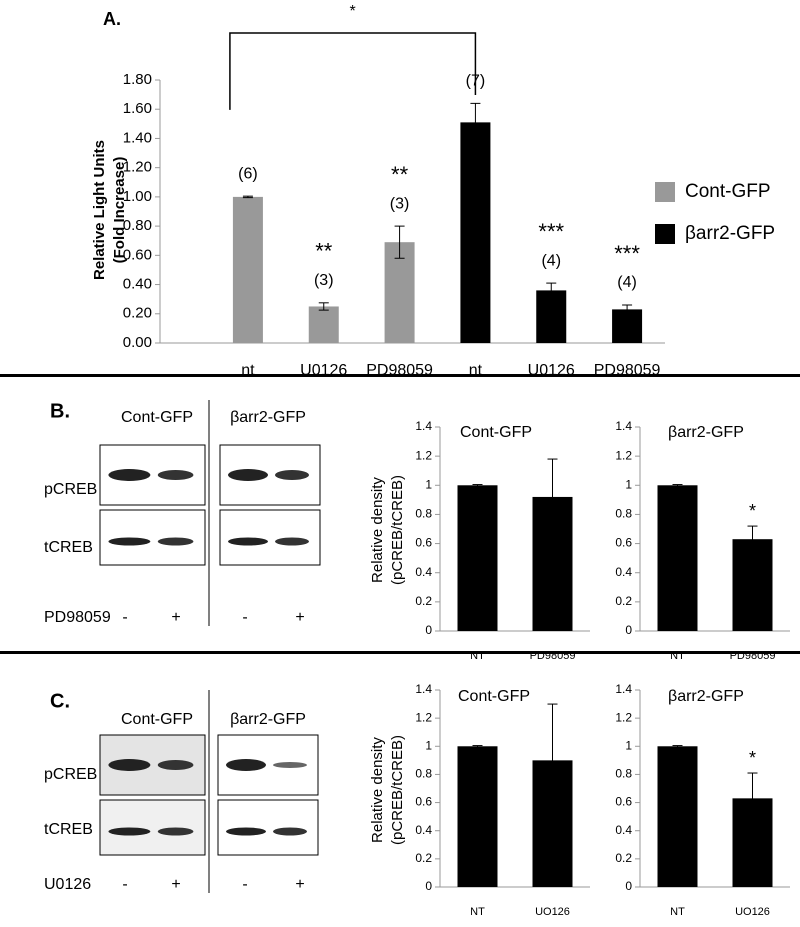 The image size is (800, 927). Describe the element at coordinates (119, 210) in the screenshot. I see `y-axis-label: (Fold Increase)` at that location.